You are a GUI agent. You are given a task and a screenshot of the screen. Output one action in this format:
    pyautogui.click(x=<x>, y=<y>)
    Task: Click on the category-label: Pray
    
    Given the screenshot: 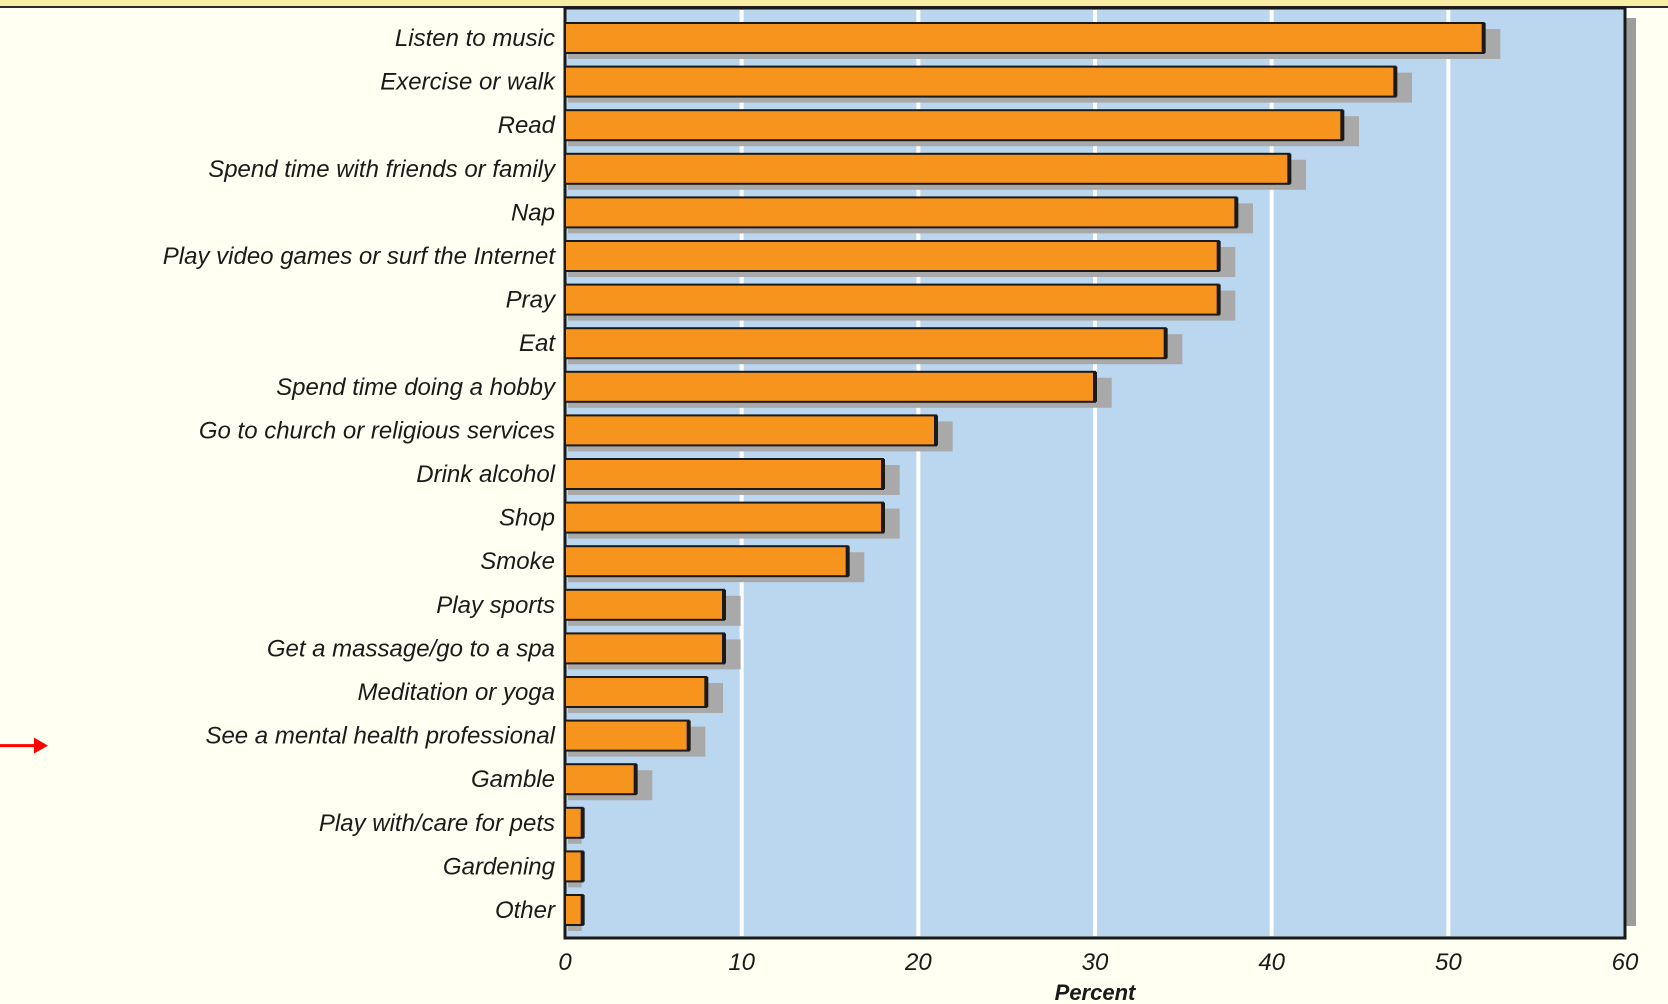 What is the action you would take?
    pyautogui.click(x=531, y=300)
    